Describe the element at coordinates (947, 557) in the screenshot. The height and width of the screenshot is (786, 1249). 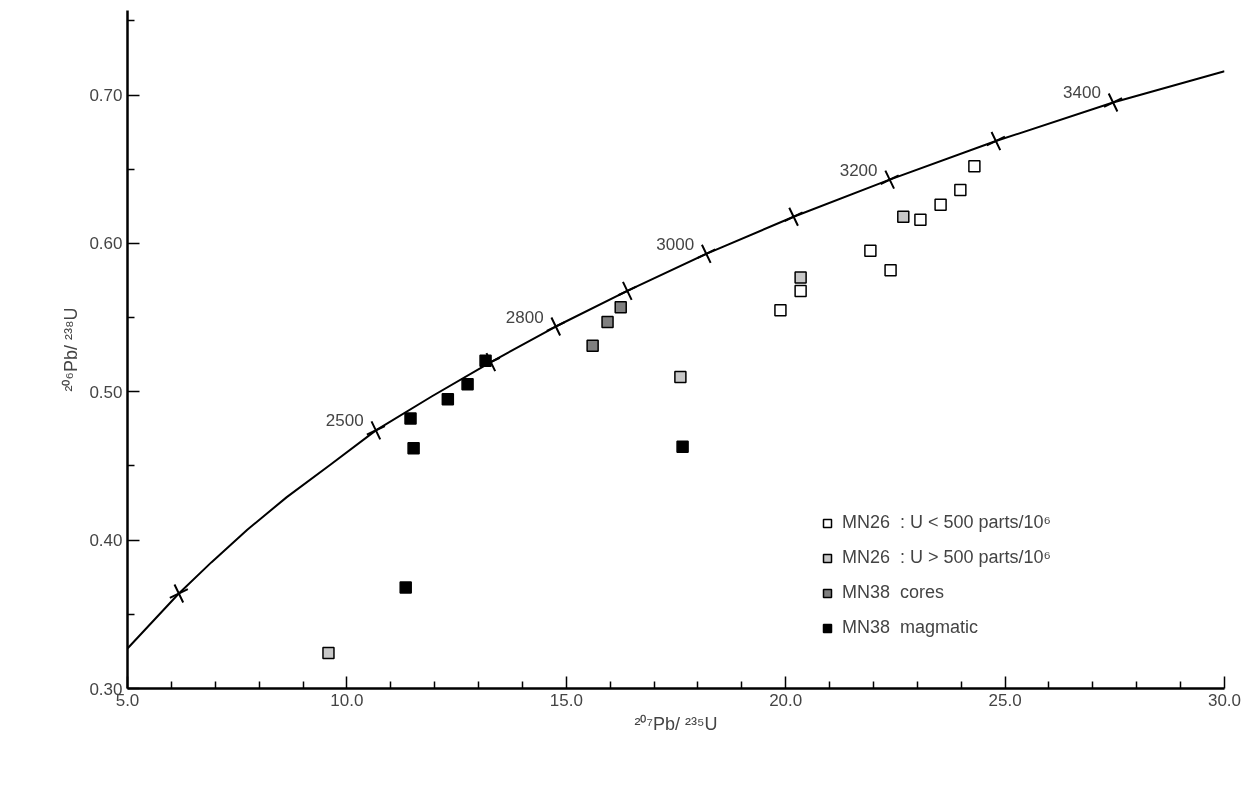
I see `legend-label: MN26 : U > 500 parts/10⁶` at that location.